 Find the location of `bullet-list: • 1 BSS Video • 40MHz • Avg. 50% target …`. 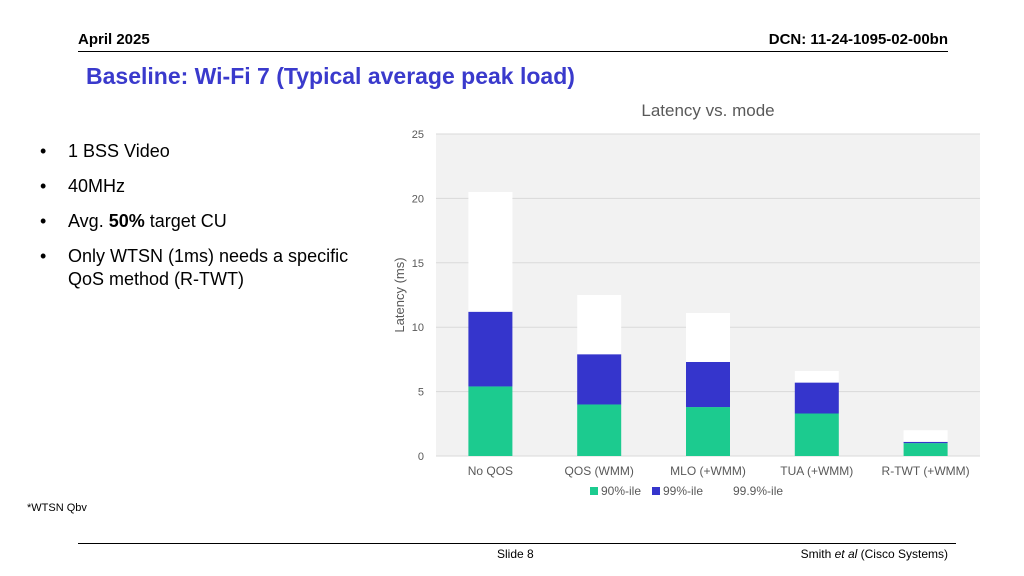

bullet-list: • 1 BSS Video • 40MHz • Avg. 50% target … is located at coordinates (210, 221).